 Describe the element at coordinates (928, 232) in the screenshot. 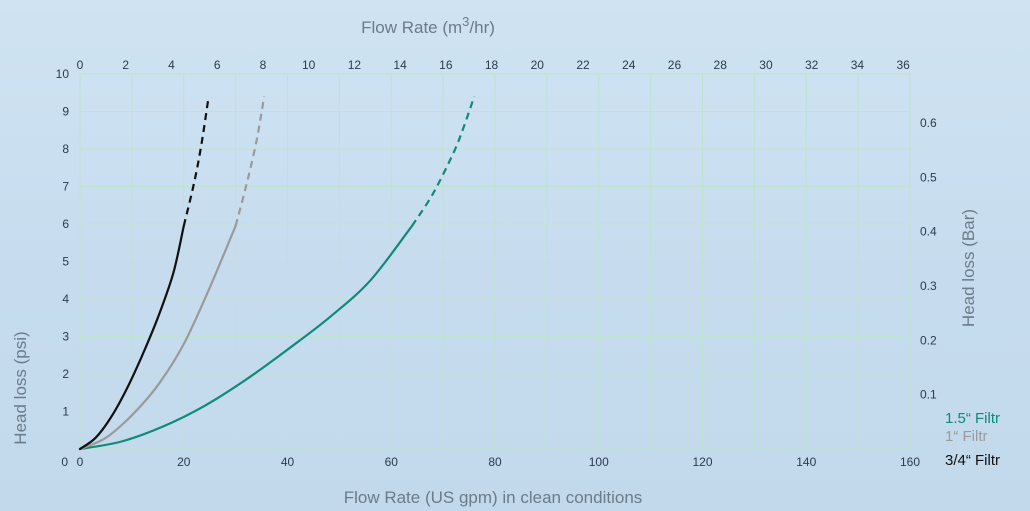

I see `y-right-tick-label: 0.4` at that location.